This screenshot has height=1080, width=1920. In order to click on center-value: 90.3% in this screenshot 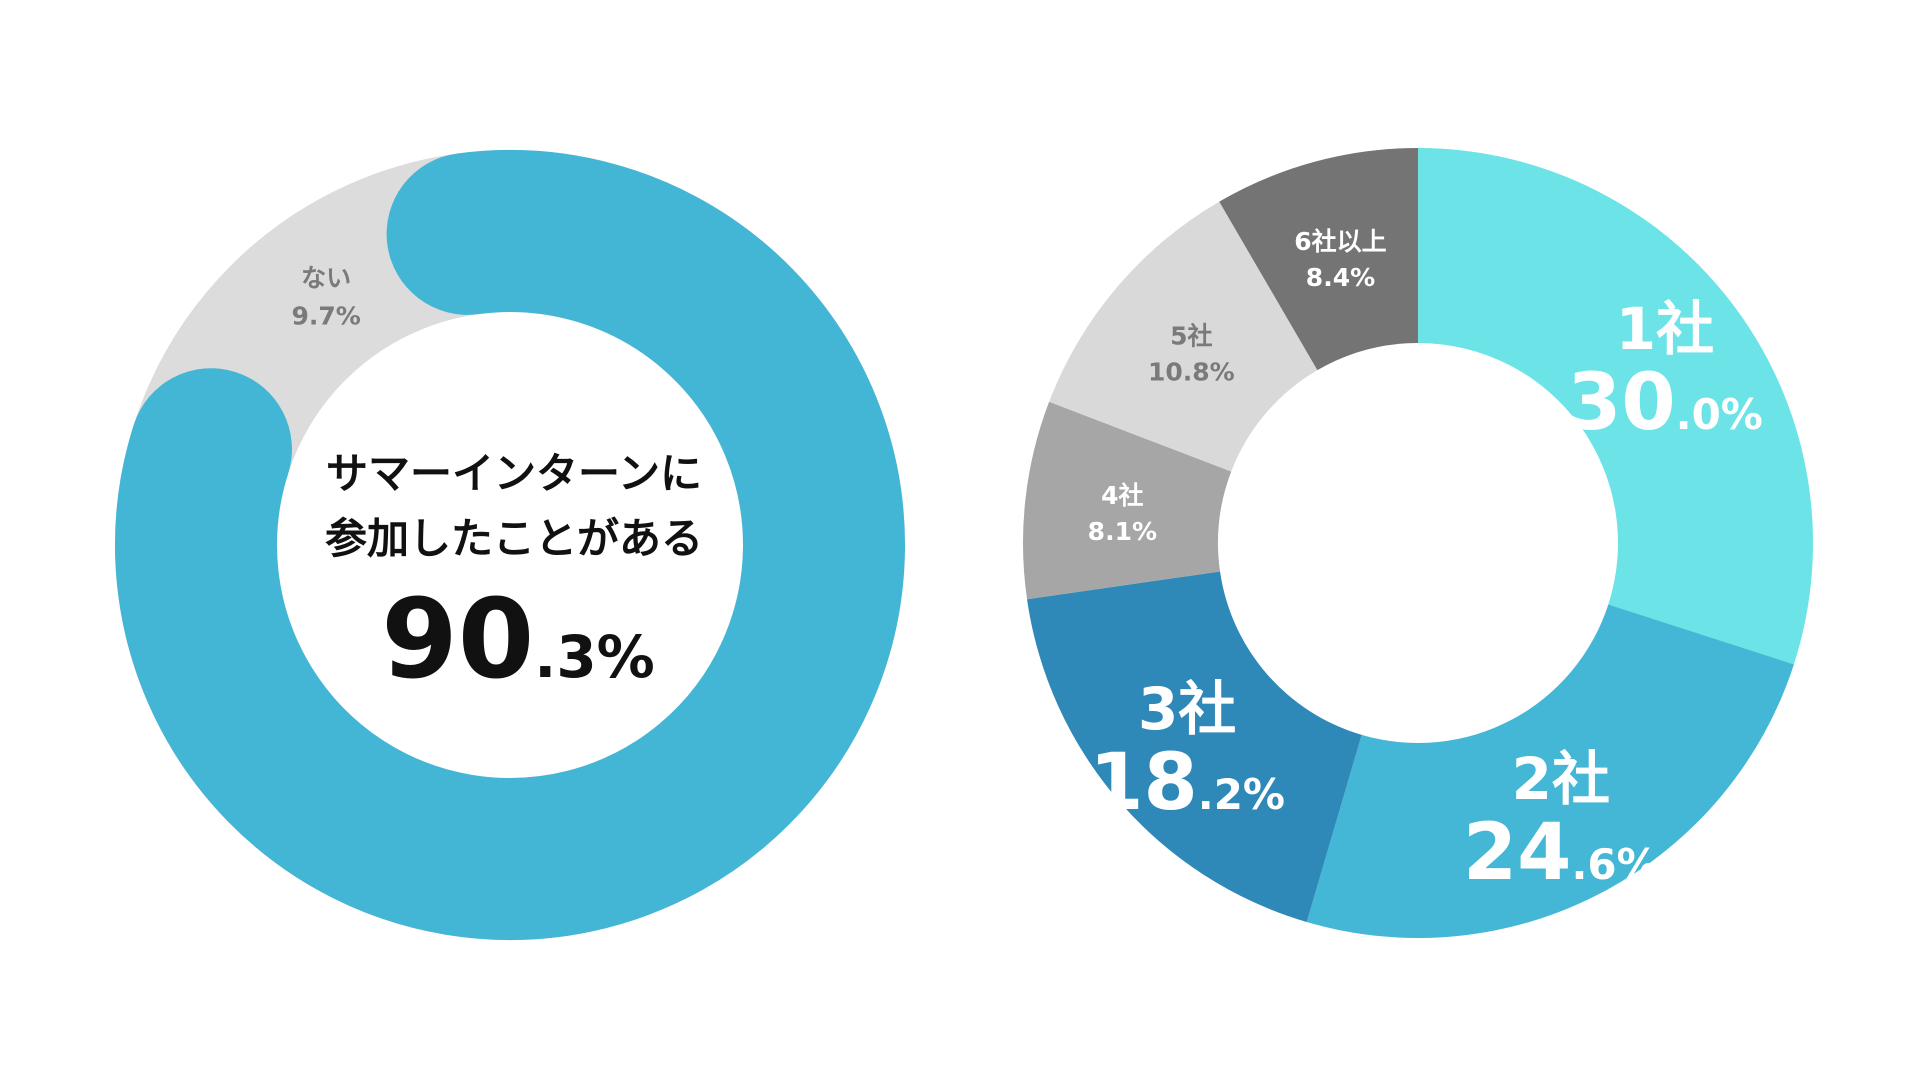, I will do `click(518, 639)`.